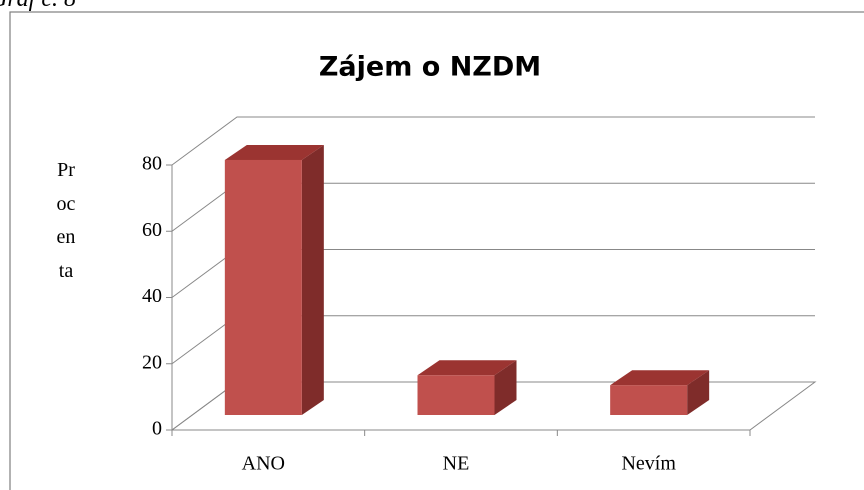 The height and width of the screenshot is (490, 864). Describe the element at coordinates (493, 141) in the screenshot. I see `grid-line` at that location.